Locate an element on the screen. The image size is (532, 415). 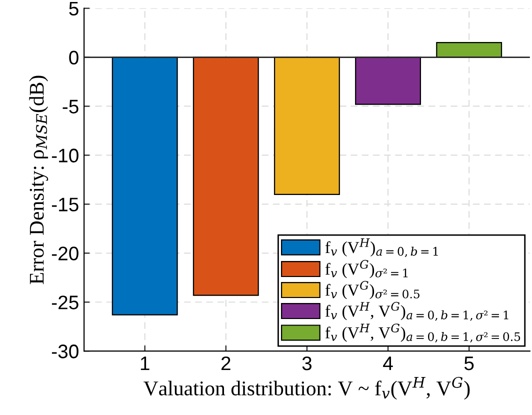
y-axis-title: Error Density: ρ$_{MSE}$(dB) is located at coordinates (38, 180).